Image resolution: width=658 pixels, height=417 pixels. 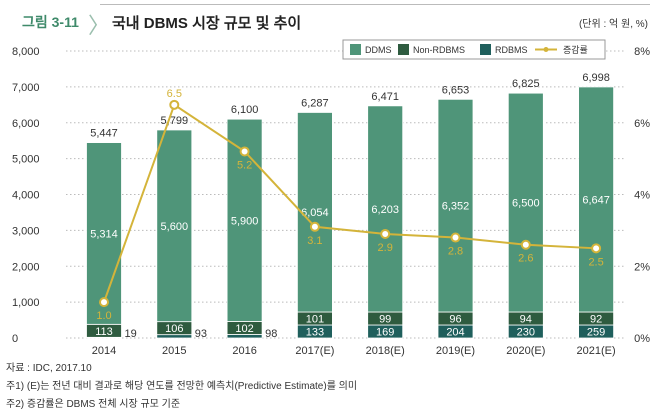 What do you see at coordinates (93, 404) in the screenshot?
I see `footnote-2: 주2) 증감률은 DBMS 전체 시장 규모 기준` at bounding box center [93, 404].